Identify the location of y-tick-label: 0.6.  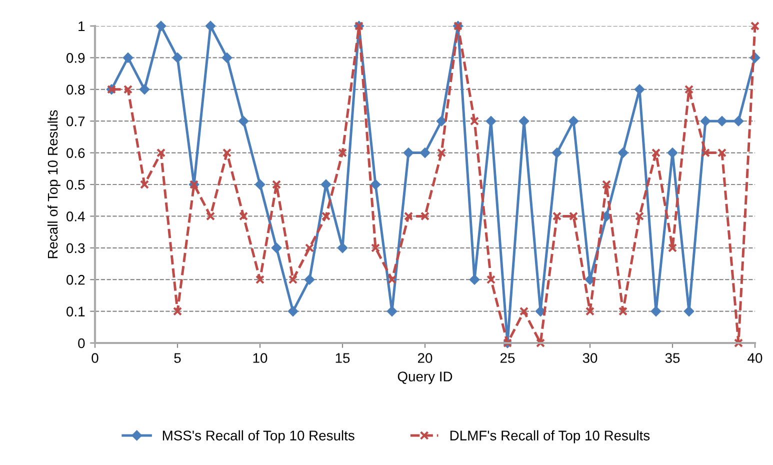
(75, 153).